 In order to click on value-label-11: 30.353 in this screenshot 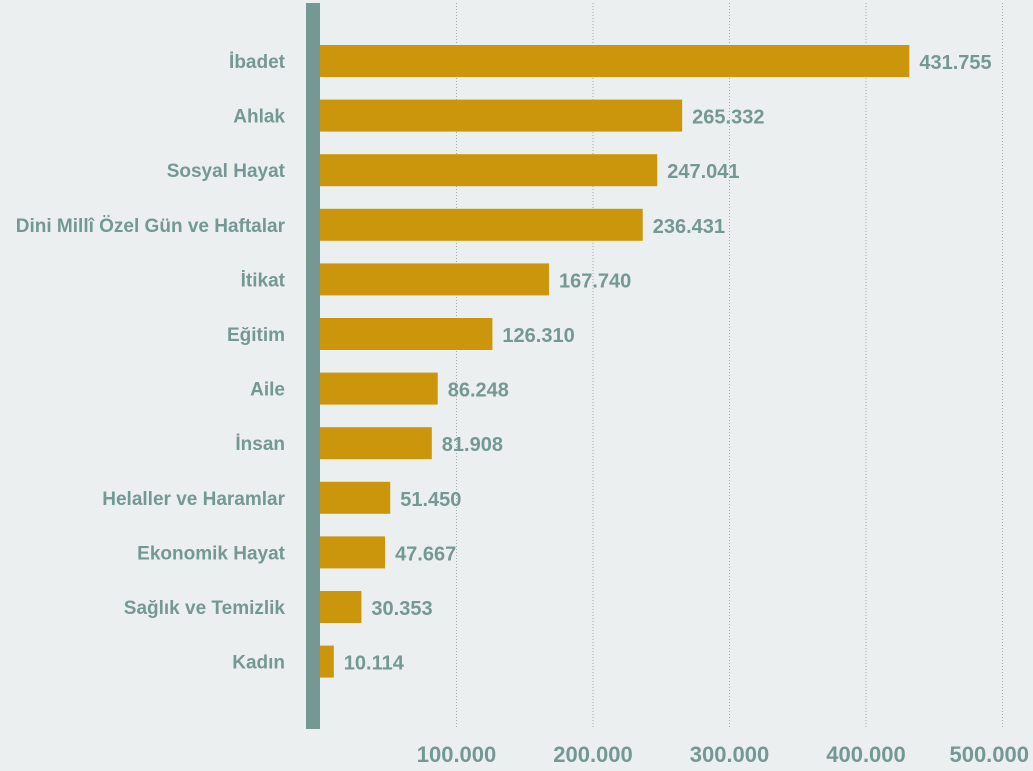, I will do `click(401, 609)`.